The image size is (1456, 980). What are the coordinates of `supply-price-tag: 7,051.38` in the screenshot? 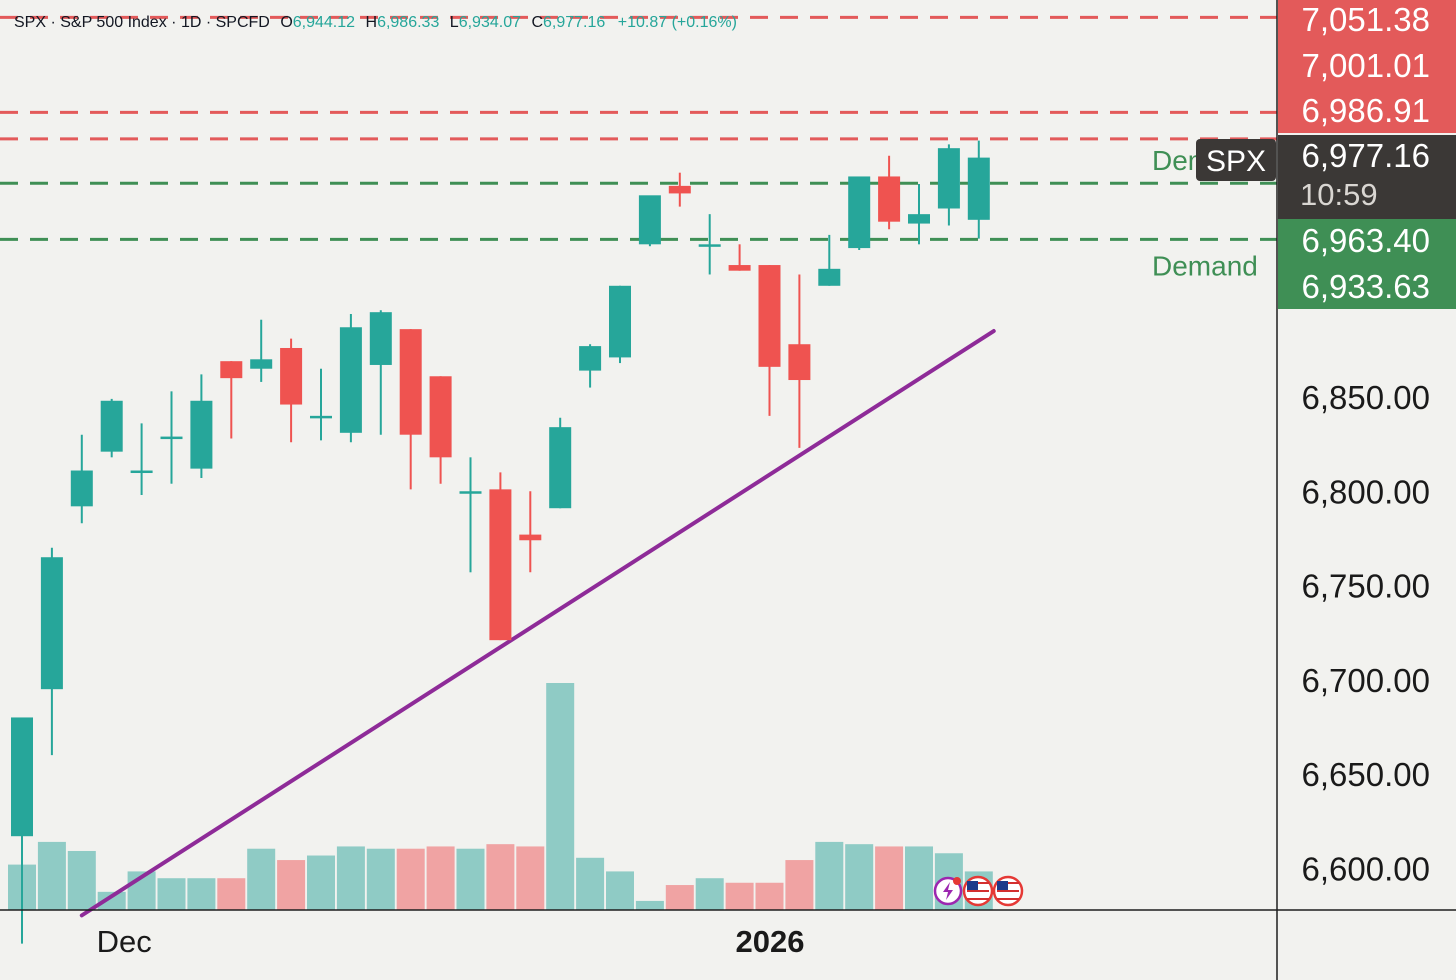 It's located at (1367, 21).